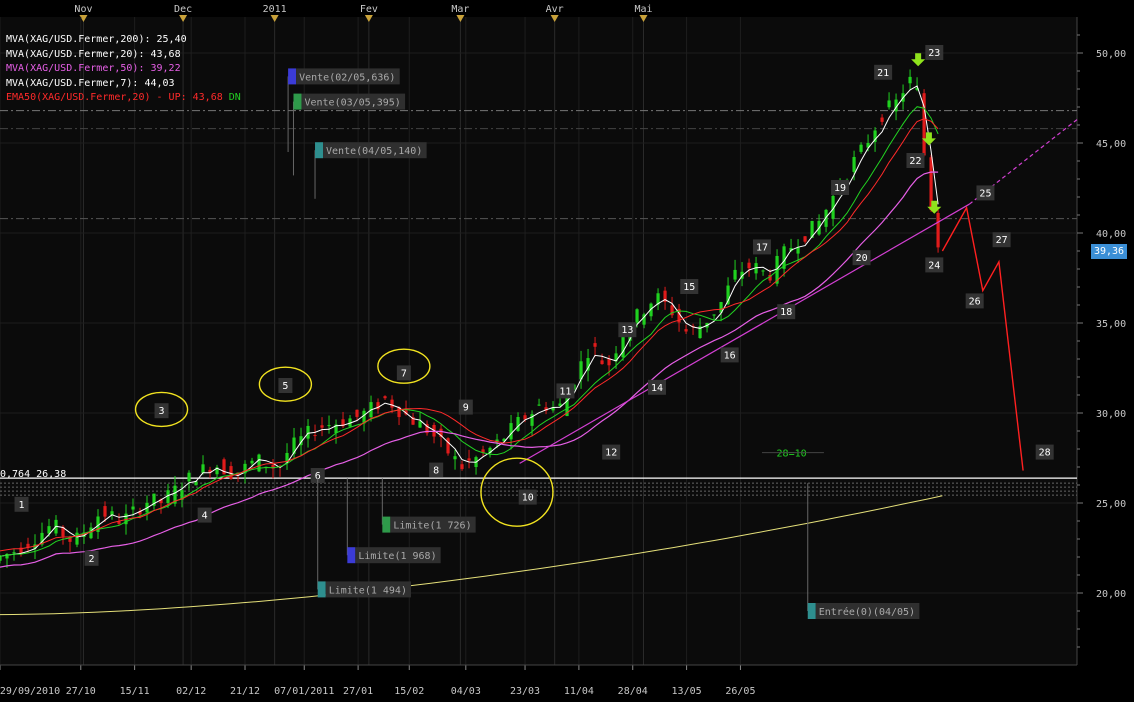 Image resolution: width=1134 pixels, height=702 pixels. I want to click on wave-label-3: 3, so click(162, 411).